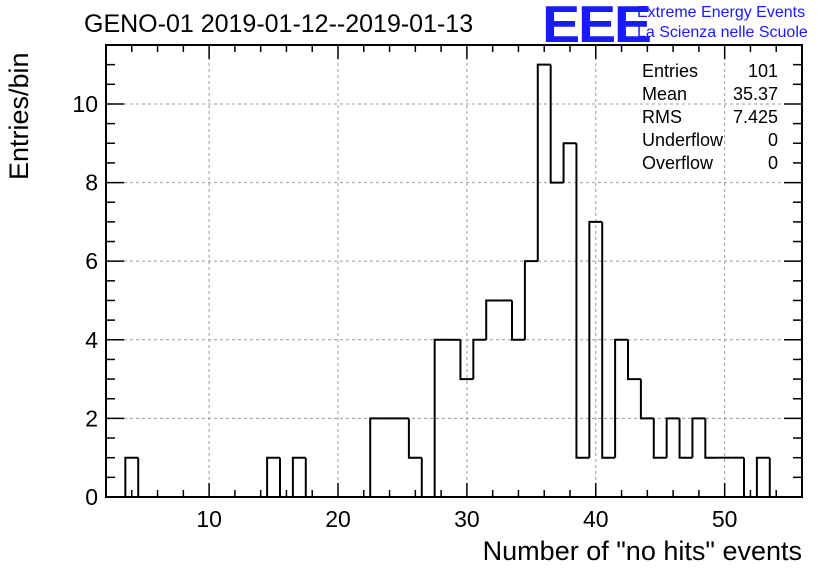 The height and width of the screenshot is (572, 836). Describe the element at coordinates (338, 519) in the screenshot. I see `x-tick-label: 20` at that location.